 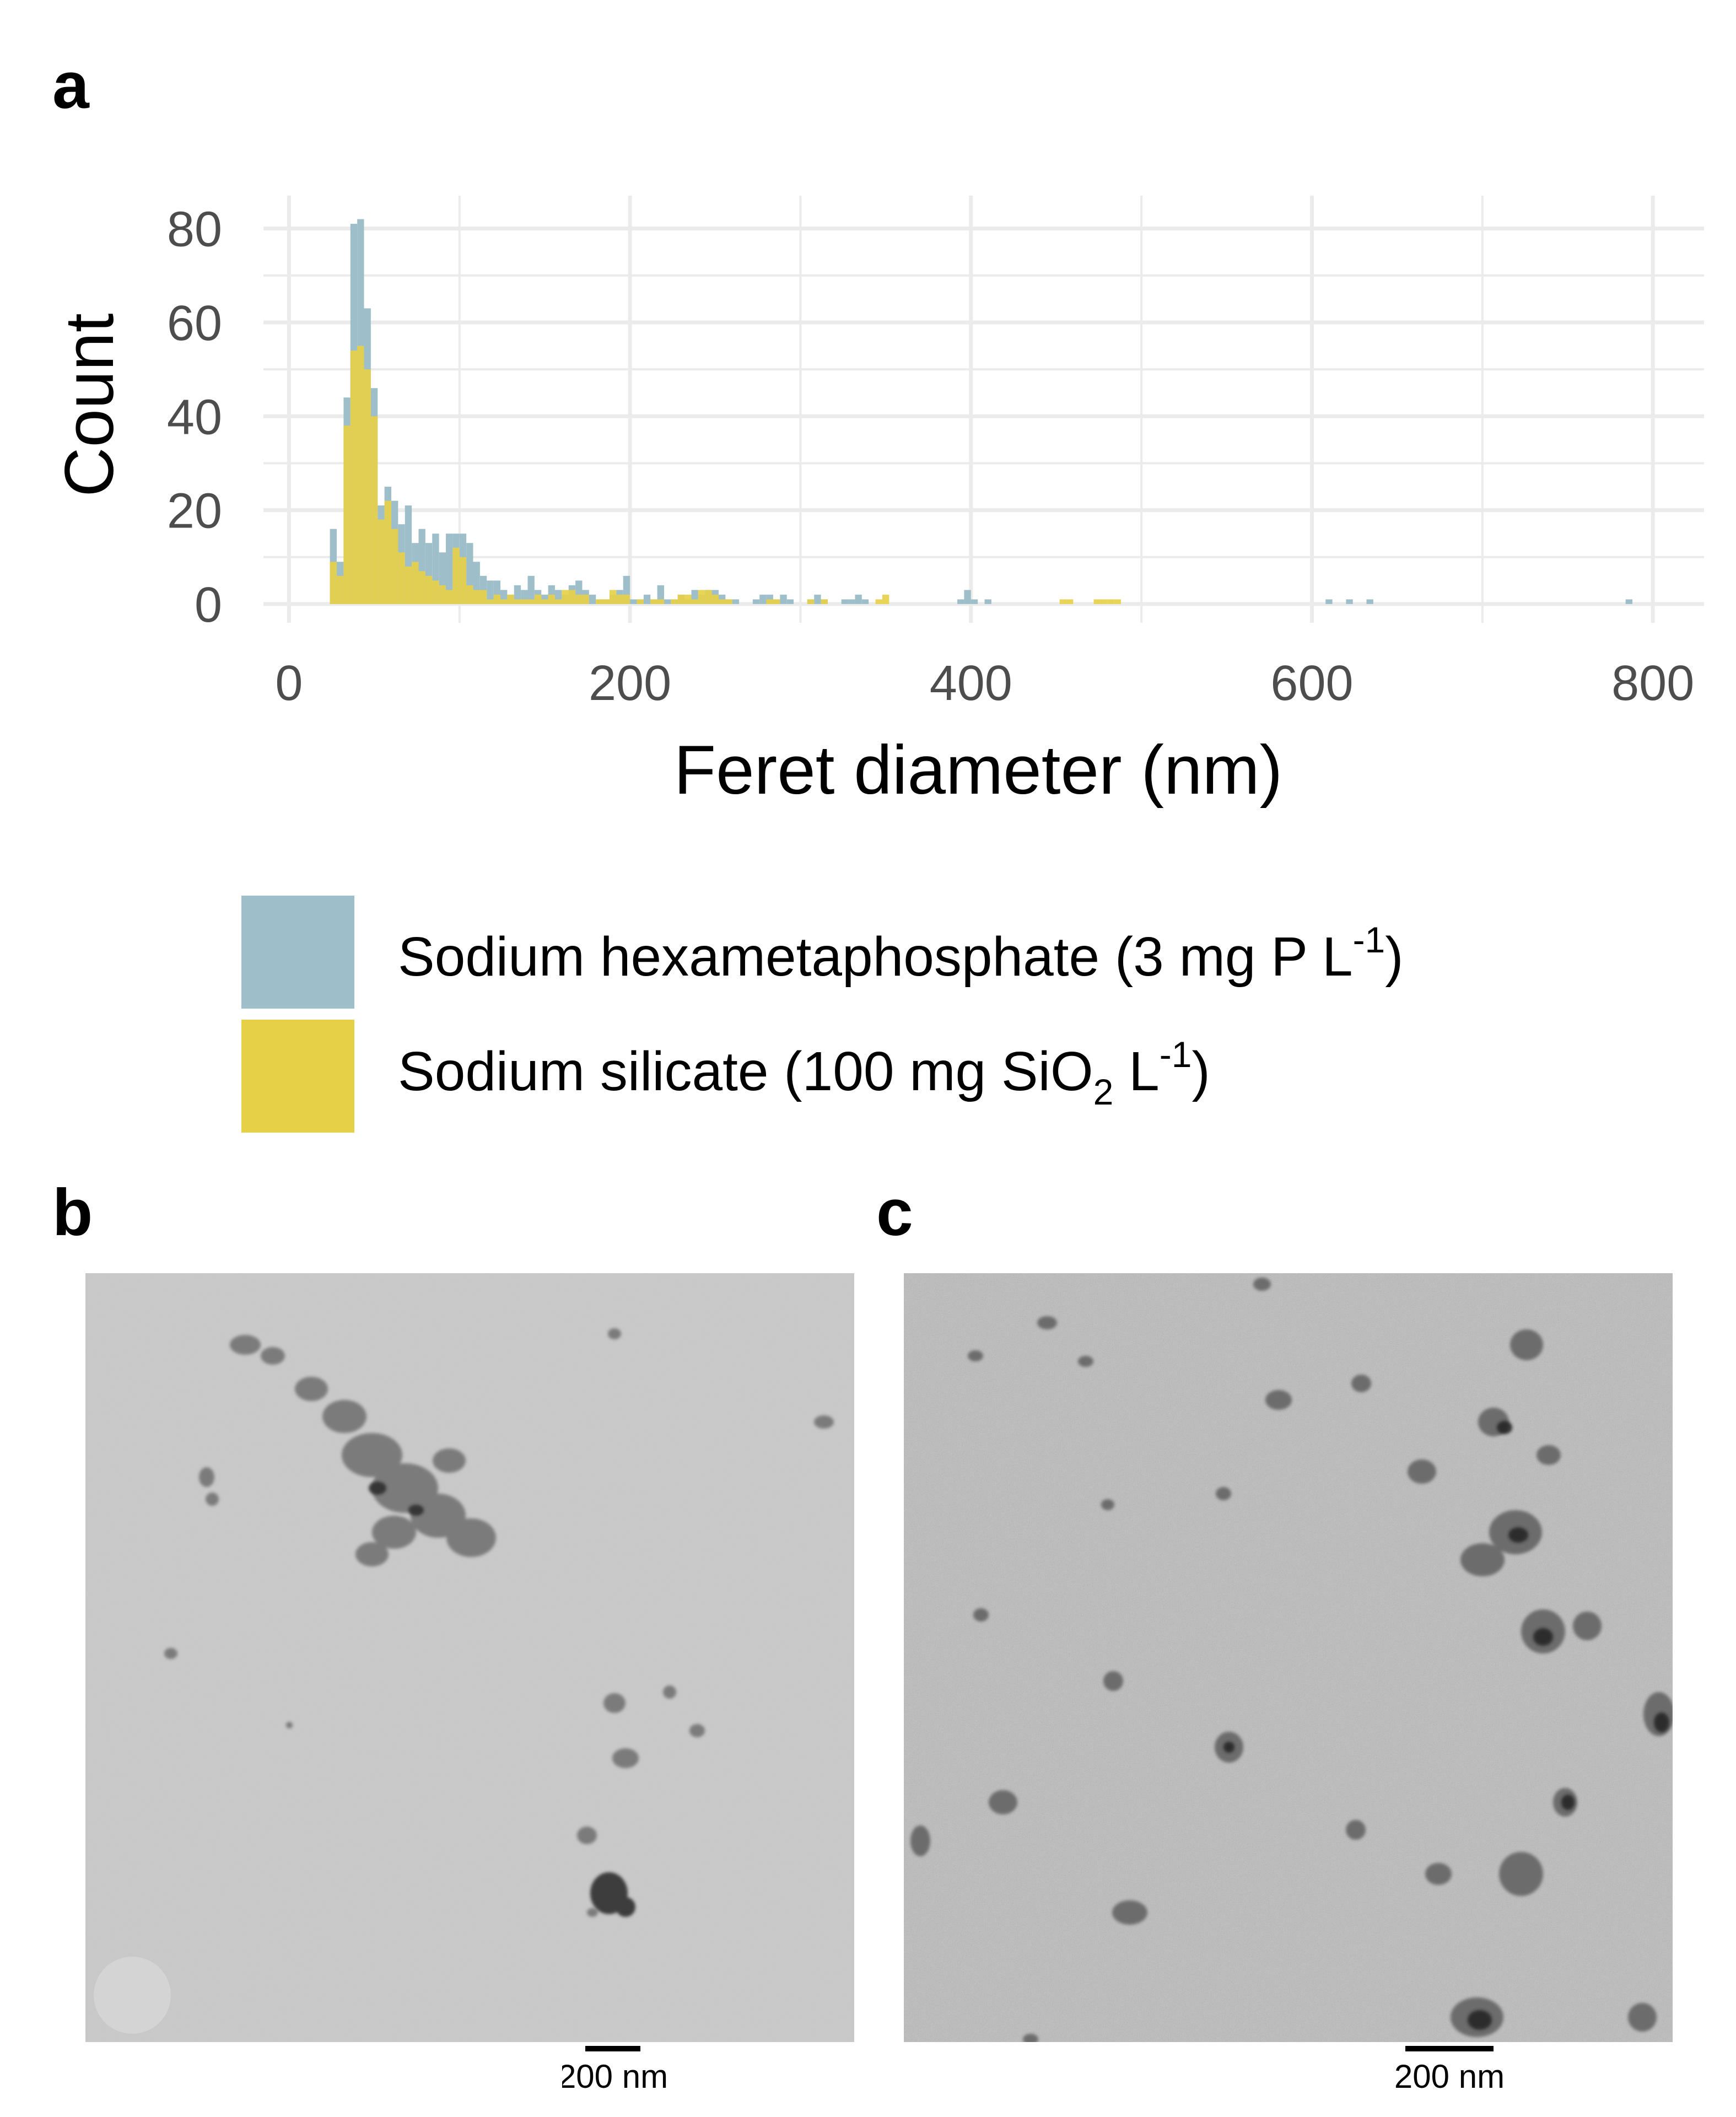 I want to click on legend-sil-mid: L, so click(x=1136, y=1071).